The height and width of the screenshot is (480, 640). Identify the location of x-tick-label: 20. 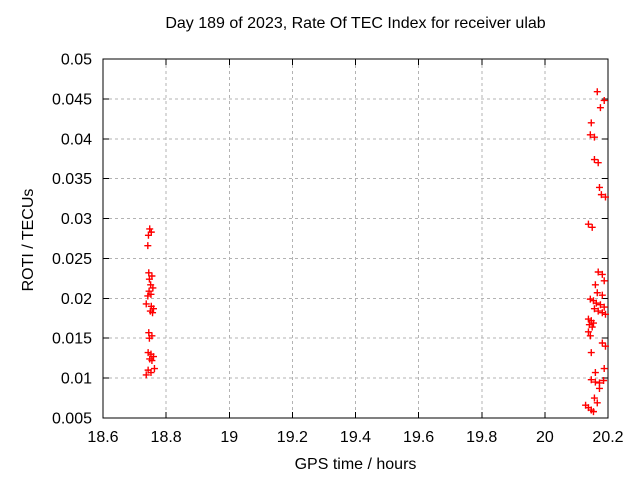
(545, 437).